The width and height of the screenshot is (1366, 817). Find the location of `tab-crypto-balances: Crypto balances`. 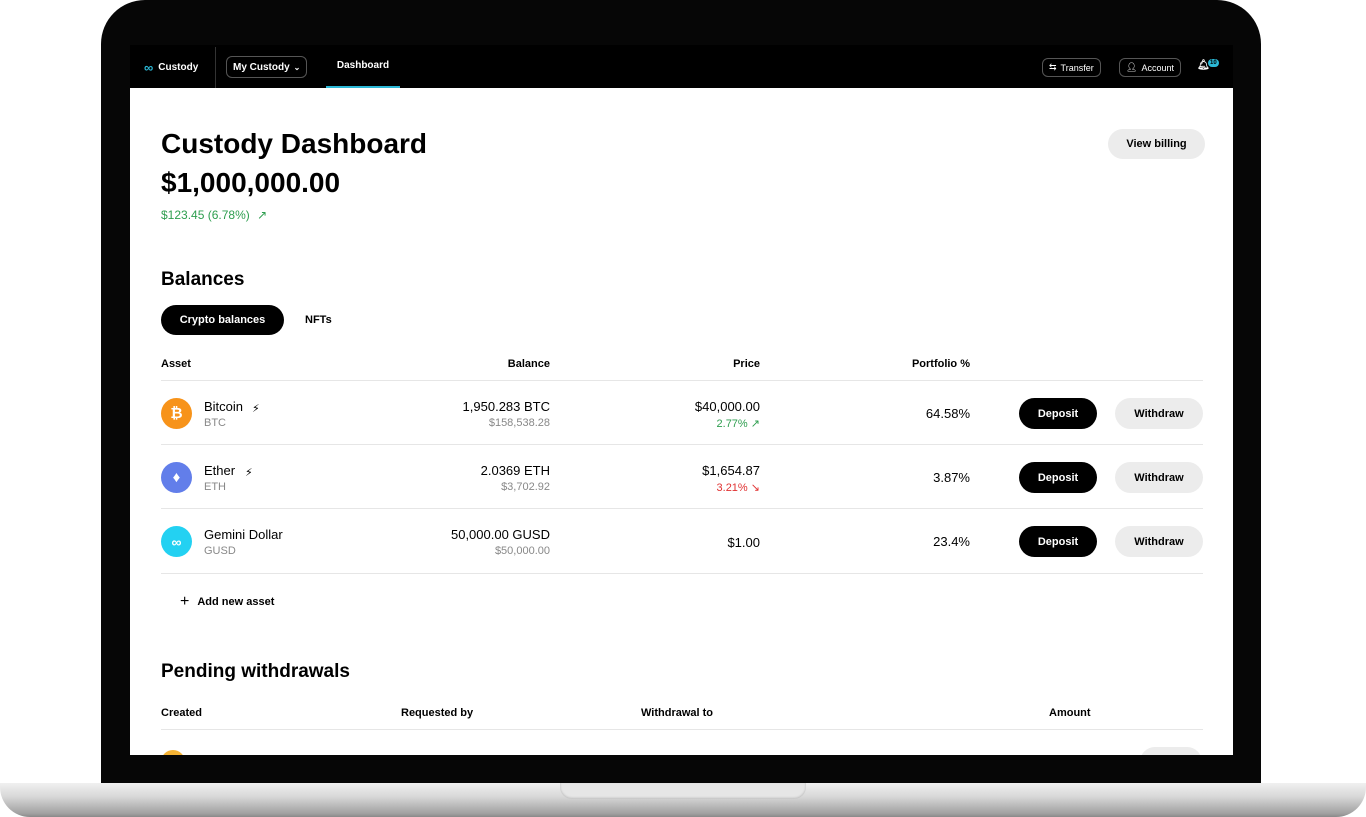

tab-crypto-balances: Crypto balances is located at coordinates (222, 320).